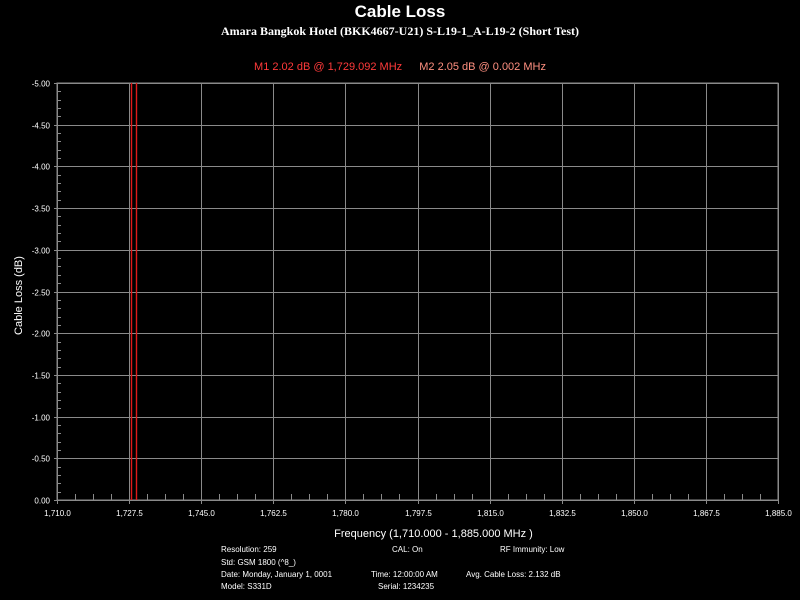 This screenshot has width=800, height=600. Describe the element at coordinates (400, 11) in the screenshot. I see `chart-title: Cable Loss` at that location.